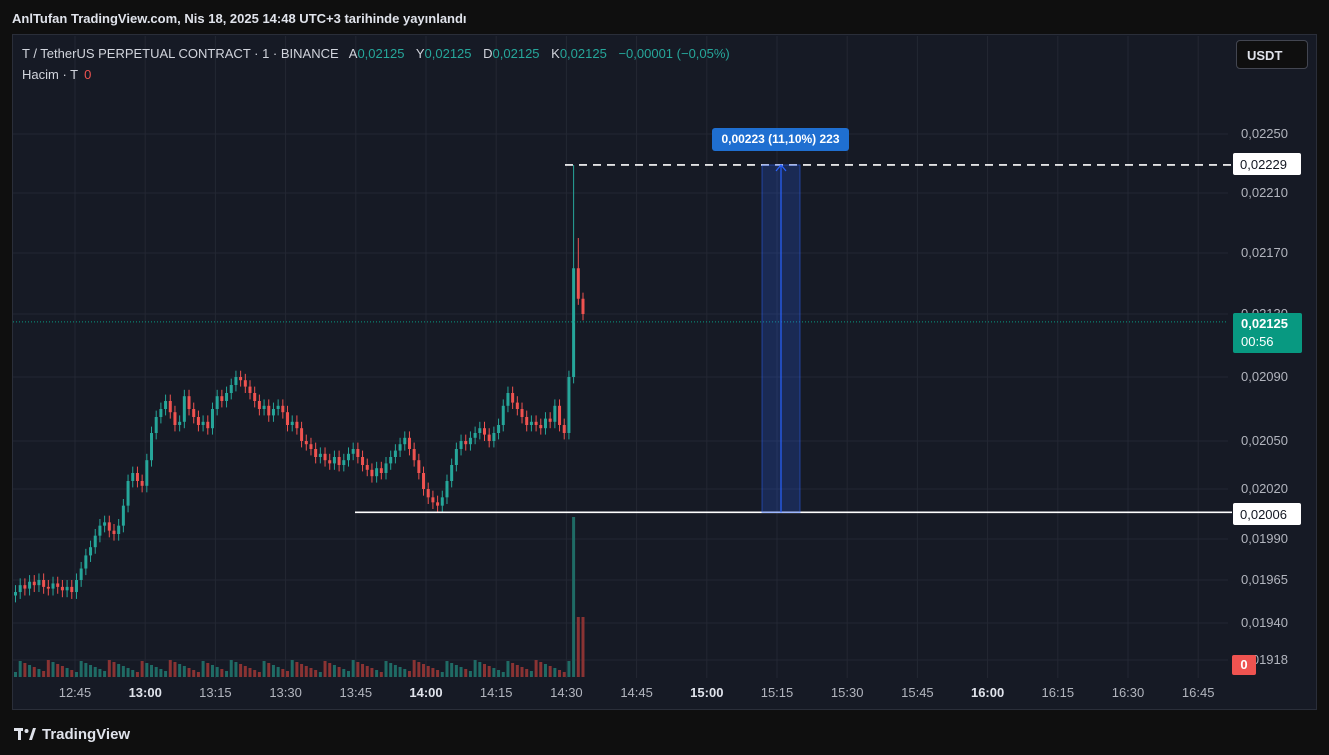 This screenshot has height=755, width=1329. I want to click on time-axis-label: 16:15, so click(1058, 692).